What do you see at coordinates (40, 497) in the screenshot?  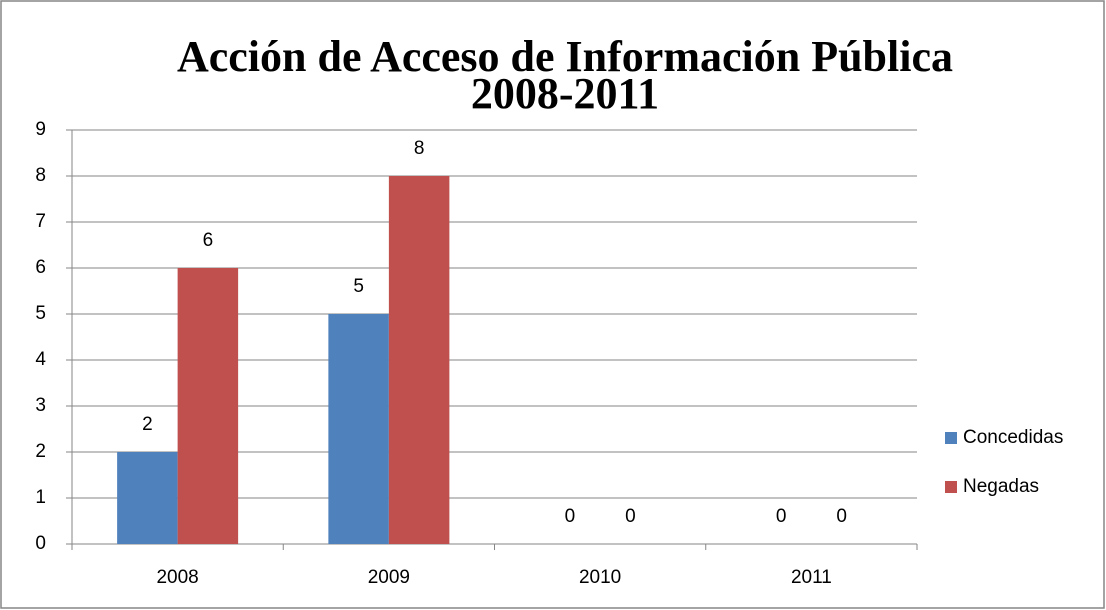 I see `y-tick-label: 1` at bounding box center [40, 497].